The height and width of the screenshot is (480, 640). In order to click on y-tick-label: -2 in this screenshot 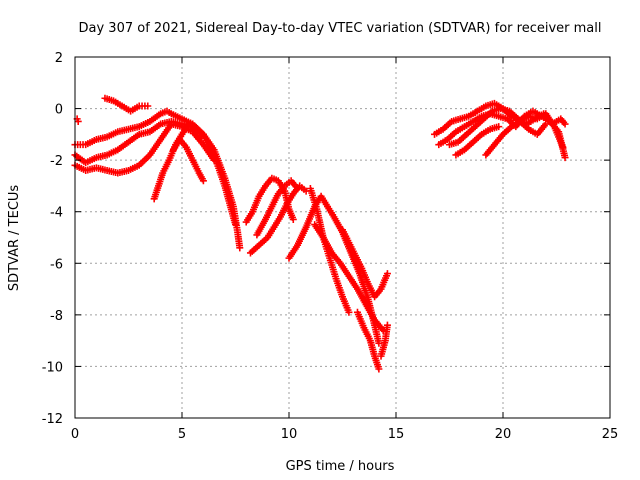, I will do `click(56, 161)`.